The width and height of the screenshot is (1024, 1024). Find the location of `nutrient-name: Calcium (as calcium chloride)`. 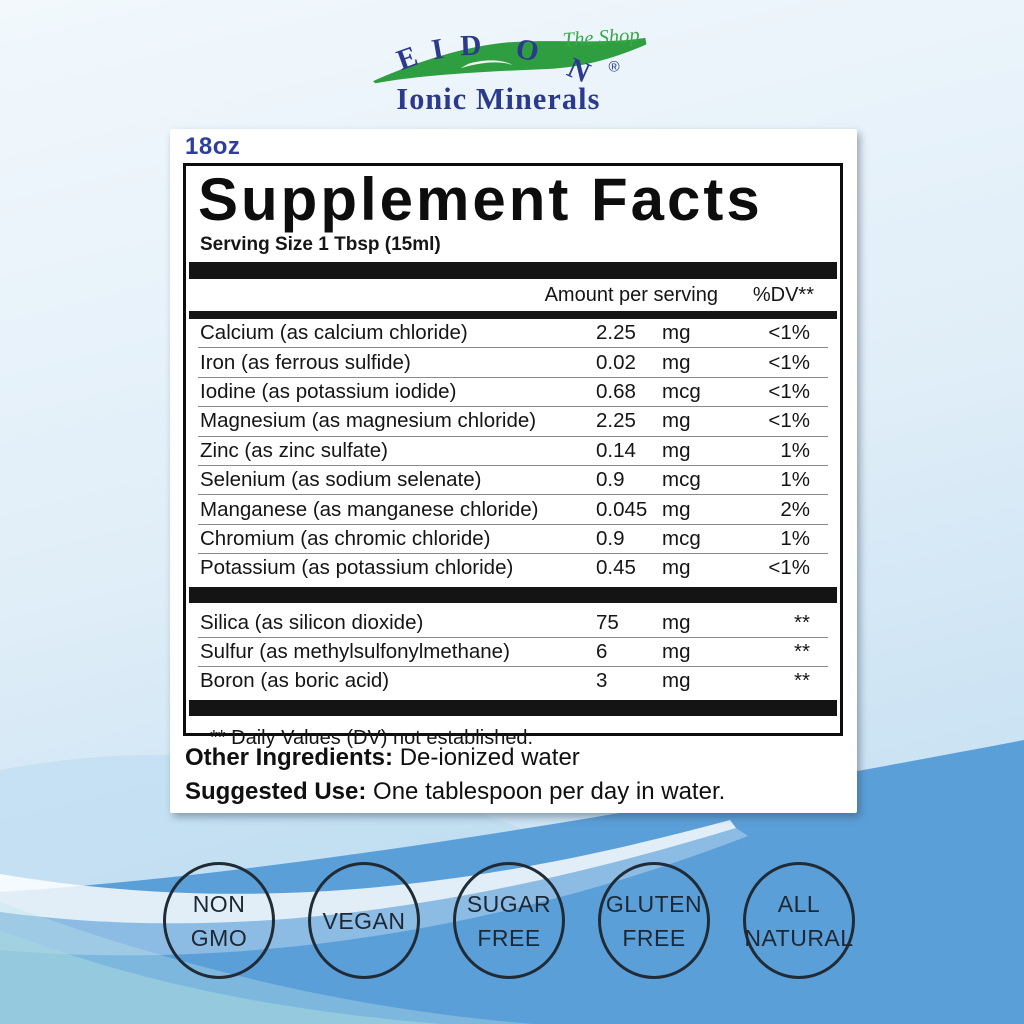

nutrient-name: Calcium (as calcium chloride) is located at coordinates (334, 333).